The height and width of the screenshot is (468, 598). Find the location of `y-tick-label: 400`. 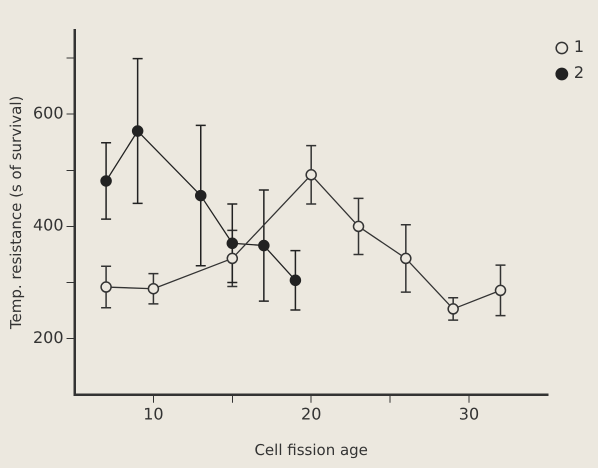

y-tick-label: 400 is located at coordinates (48, 225).